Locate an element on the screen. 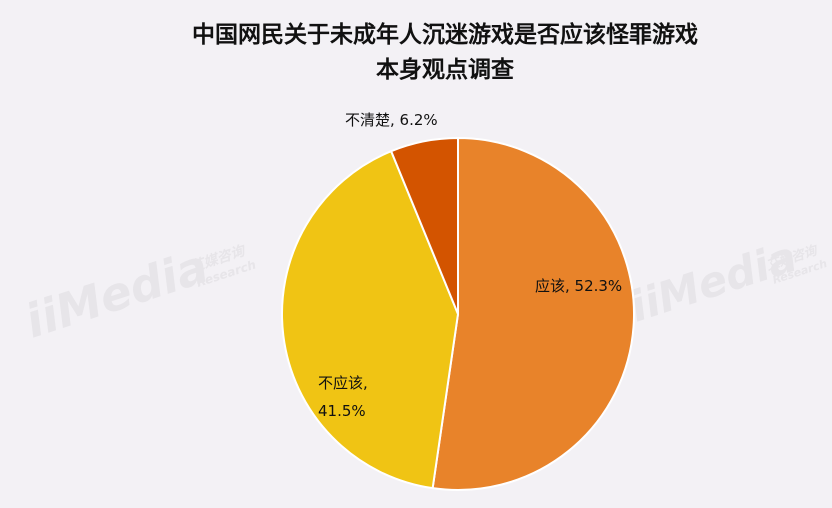  chart-title-line2: 本身观点调查 is located at coordinates (445, 70).